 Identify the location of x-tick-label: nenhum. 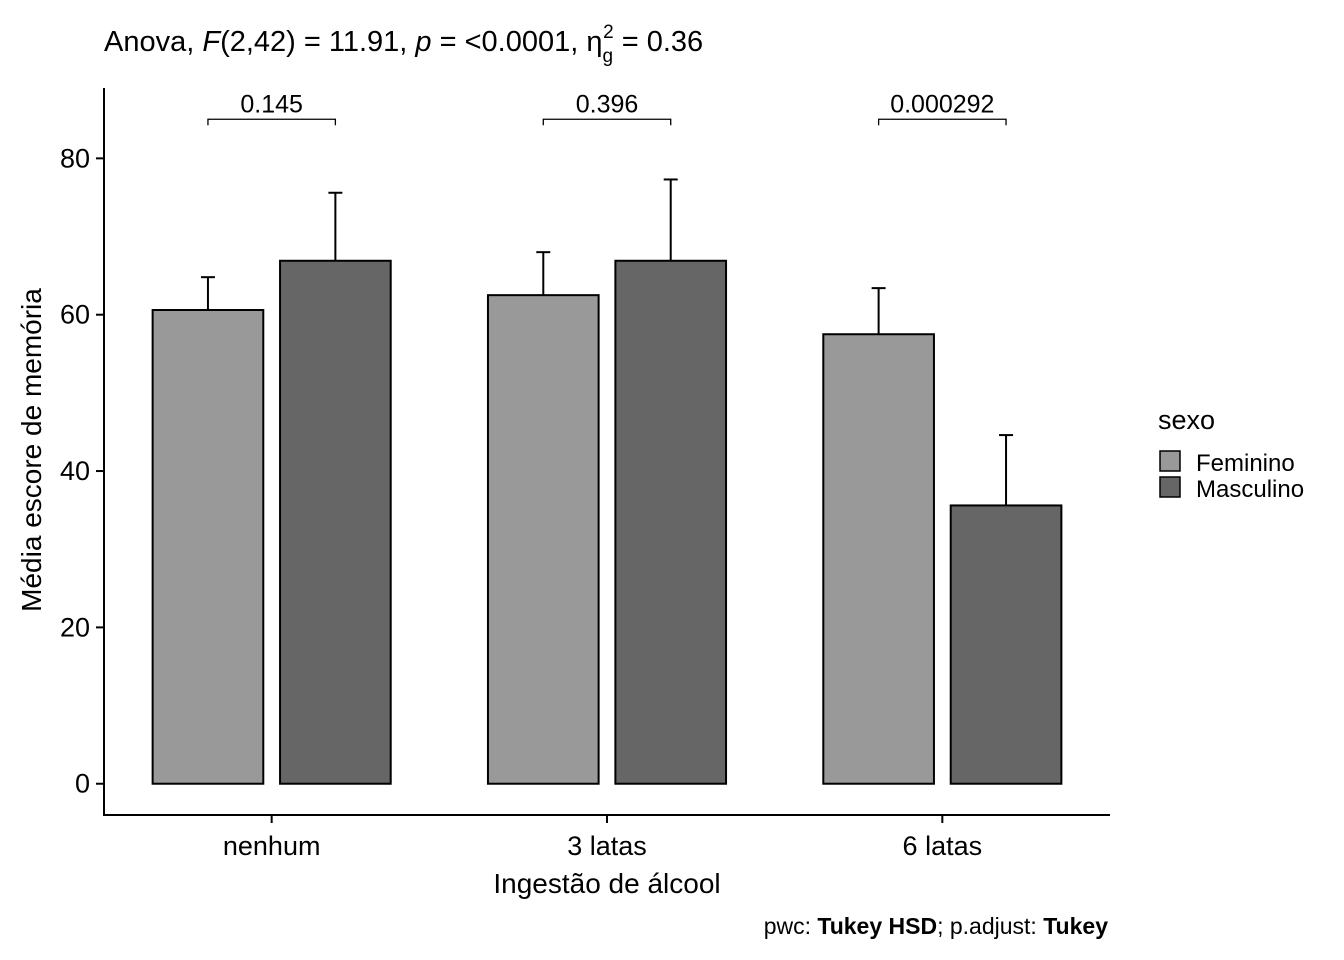
(272, 846).